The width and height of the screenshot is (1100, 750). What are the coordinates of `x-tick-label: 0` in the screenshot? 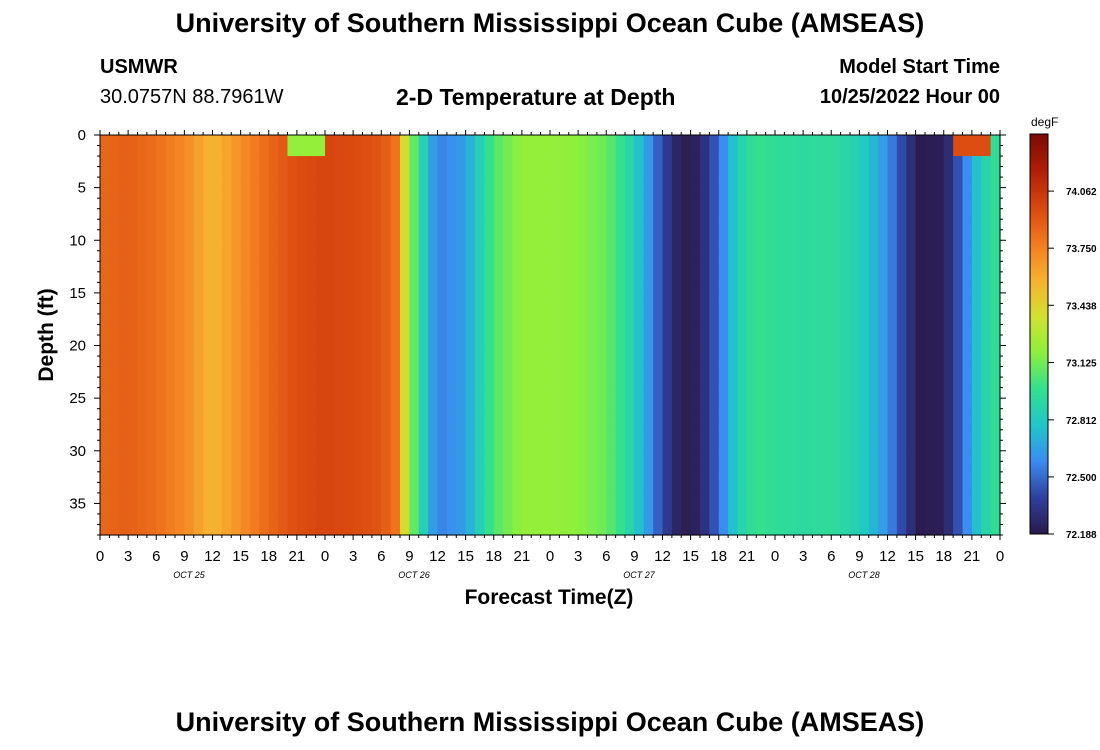 It's located at (550, 556).